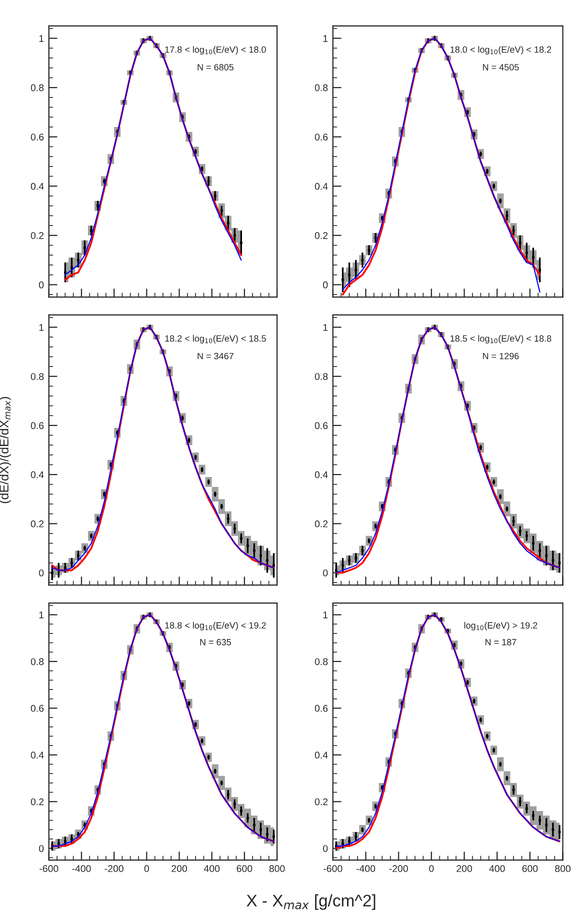 The image size is (582, 921). What do you see at coordinates (501, 356) in the screenshot?
I see `annotation: N = 1296` at bounding box center [501, 356].